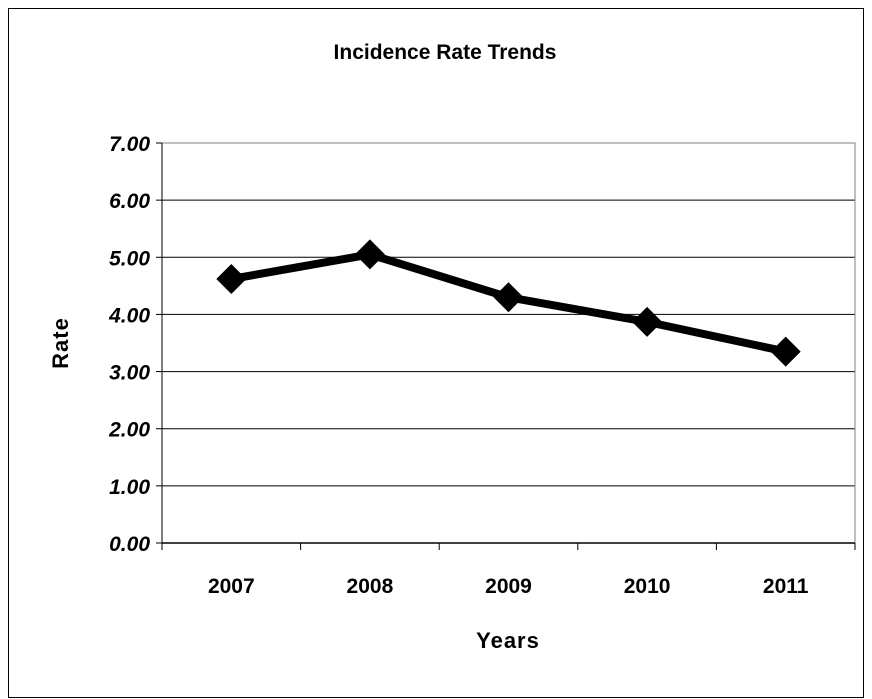 The image size is (872, 699). Describe the element at coordinates (129, 201) in the screenshot. I see `y-tick-label: 6.00` at that location.